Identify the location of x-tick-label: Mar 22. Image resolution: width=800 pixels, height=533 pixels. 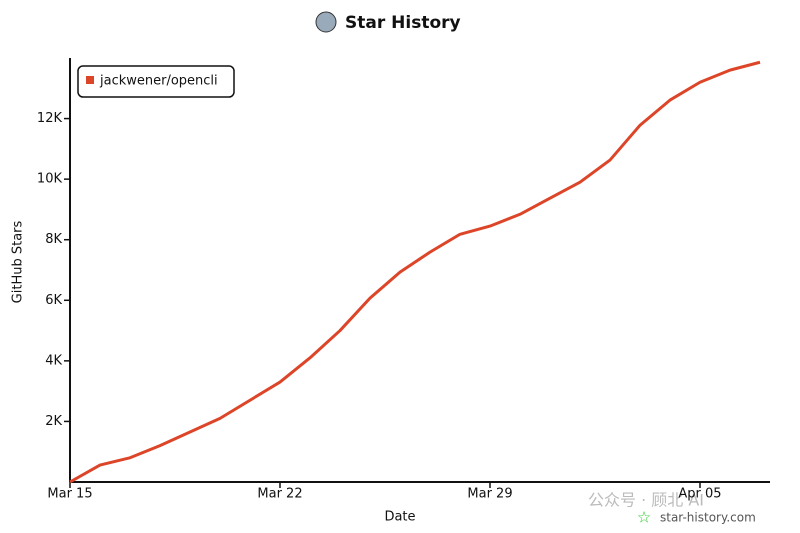
(279, 494).